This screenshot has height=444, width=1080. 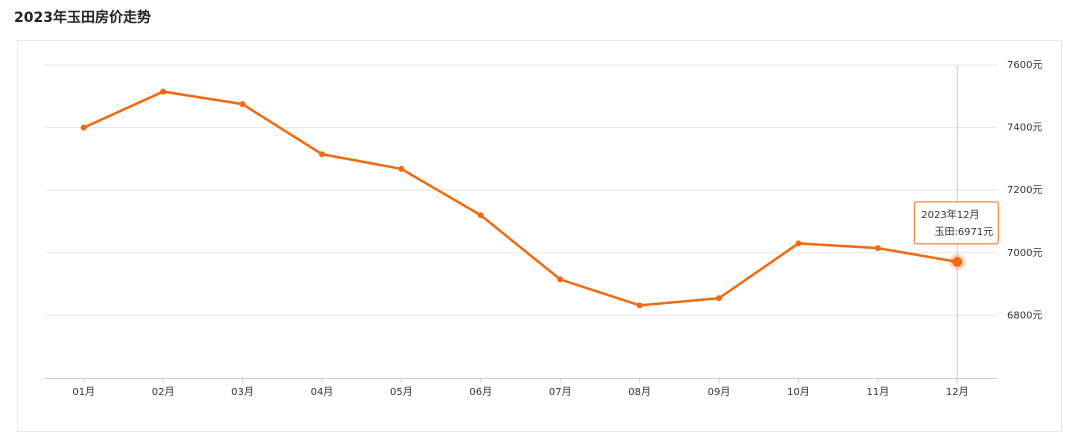 I want to click on x-tick-label: 01月, so click(x=83, y=392).